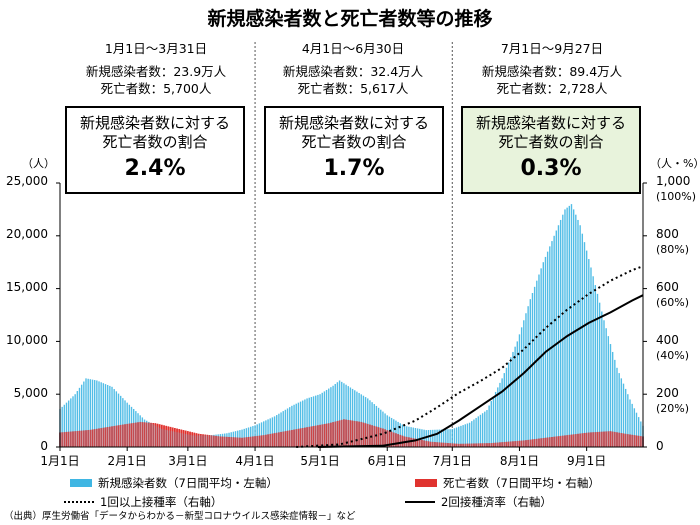  What do you see at coordinates (156, 88) in the screenshot?
I see `period-1-deaths: 死亡者数：5,700人` at bounding box center [156, 88].